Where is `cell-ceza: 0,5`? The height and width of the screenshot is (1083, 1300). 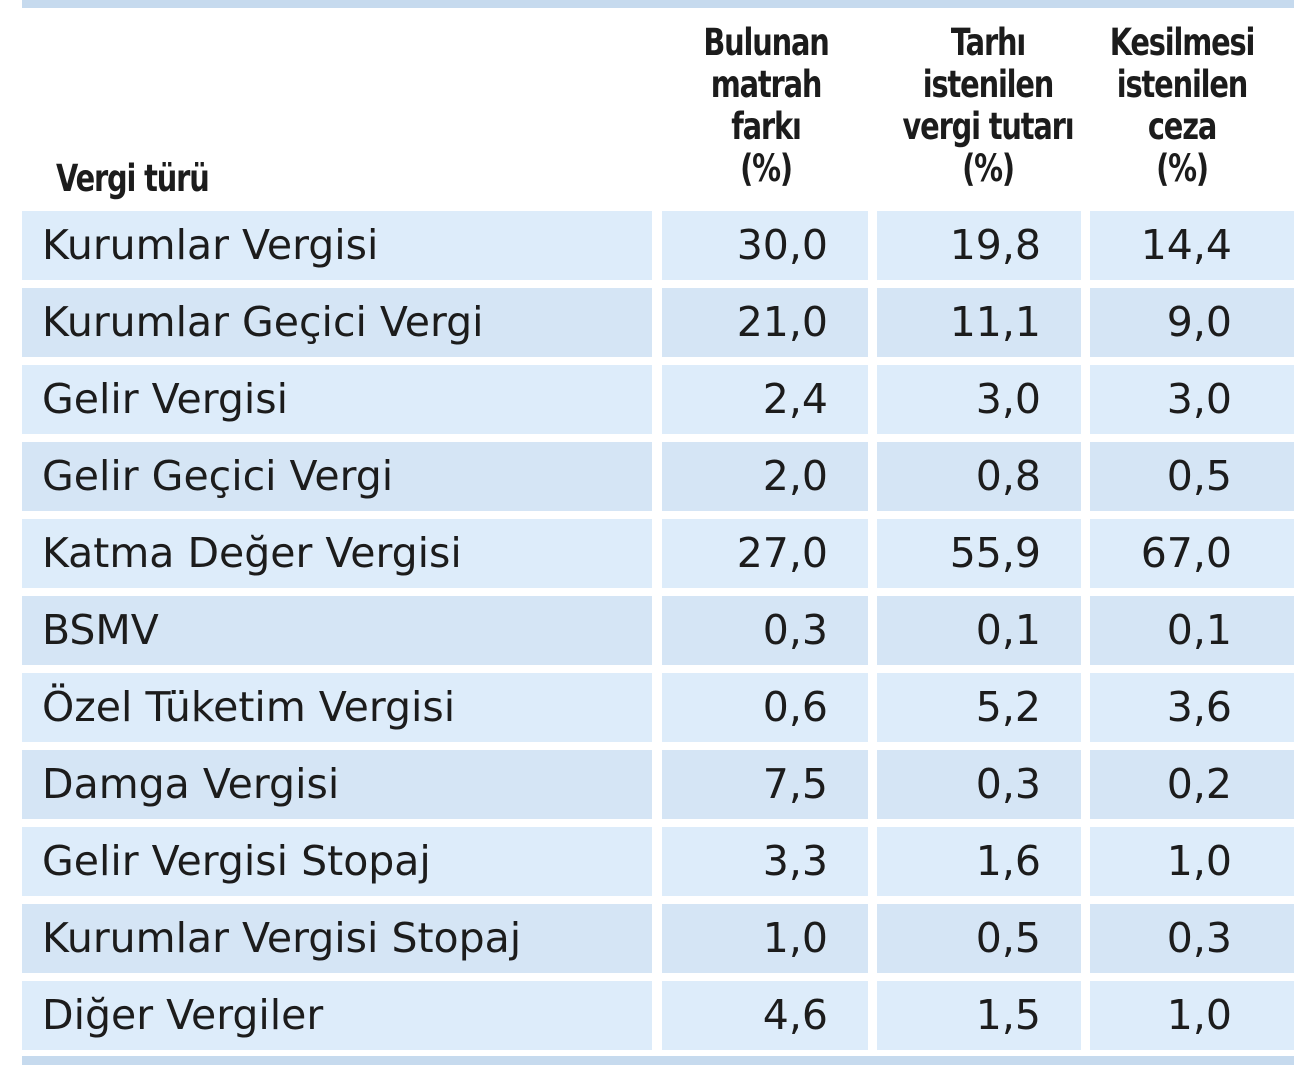
cell-ceza: 0,5 is located at coordinates (1192, 476).